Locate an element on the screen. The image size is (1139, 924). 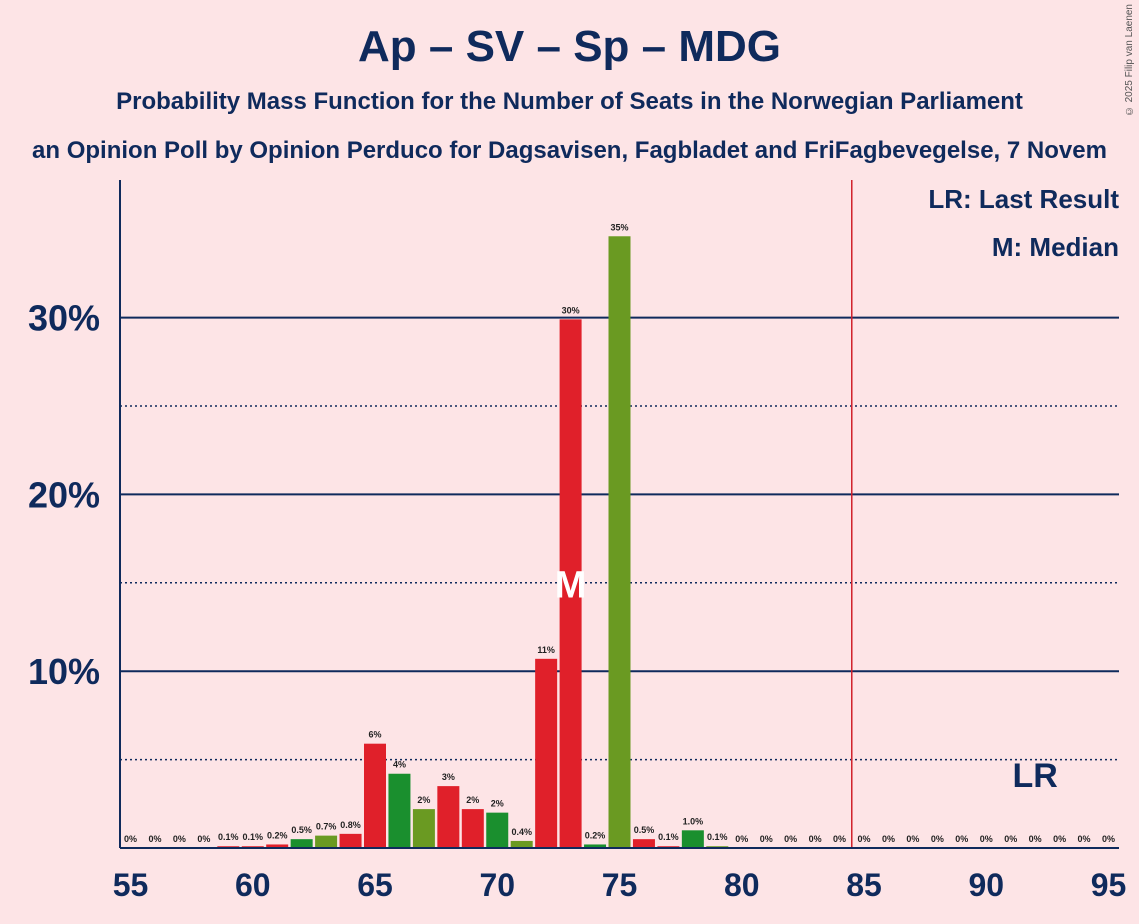
x-tick-label: 80 is located at coordinates (742, 885).